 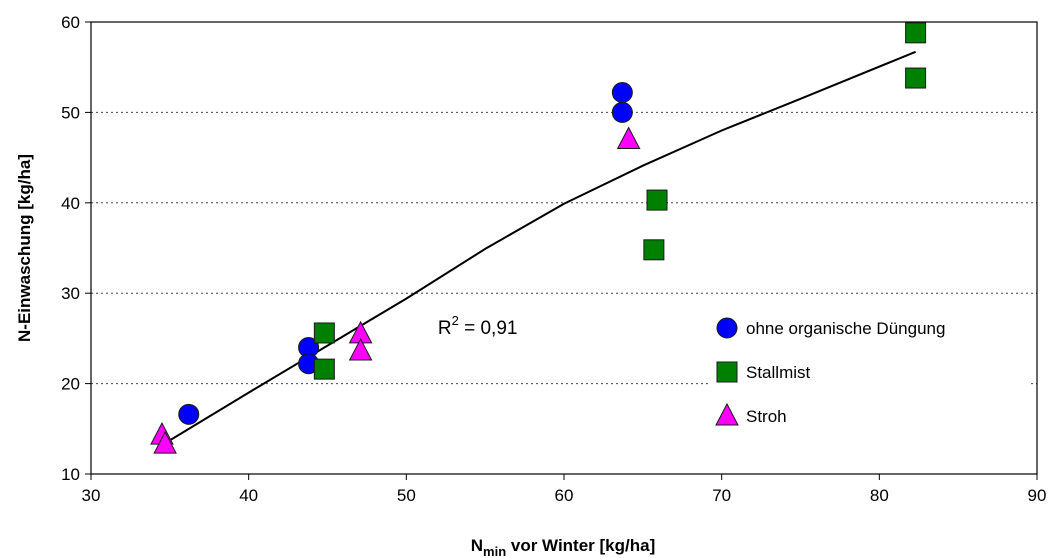 What do you see at coordinates (70, 112) in the screenshot?
I see `y-tick-label-50: 50` at bounding box center [70, 112].